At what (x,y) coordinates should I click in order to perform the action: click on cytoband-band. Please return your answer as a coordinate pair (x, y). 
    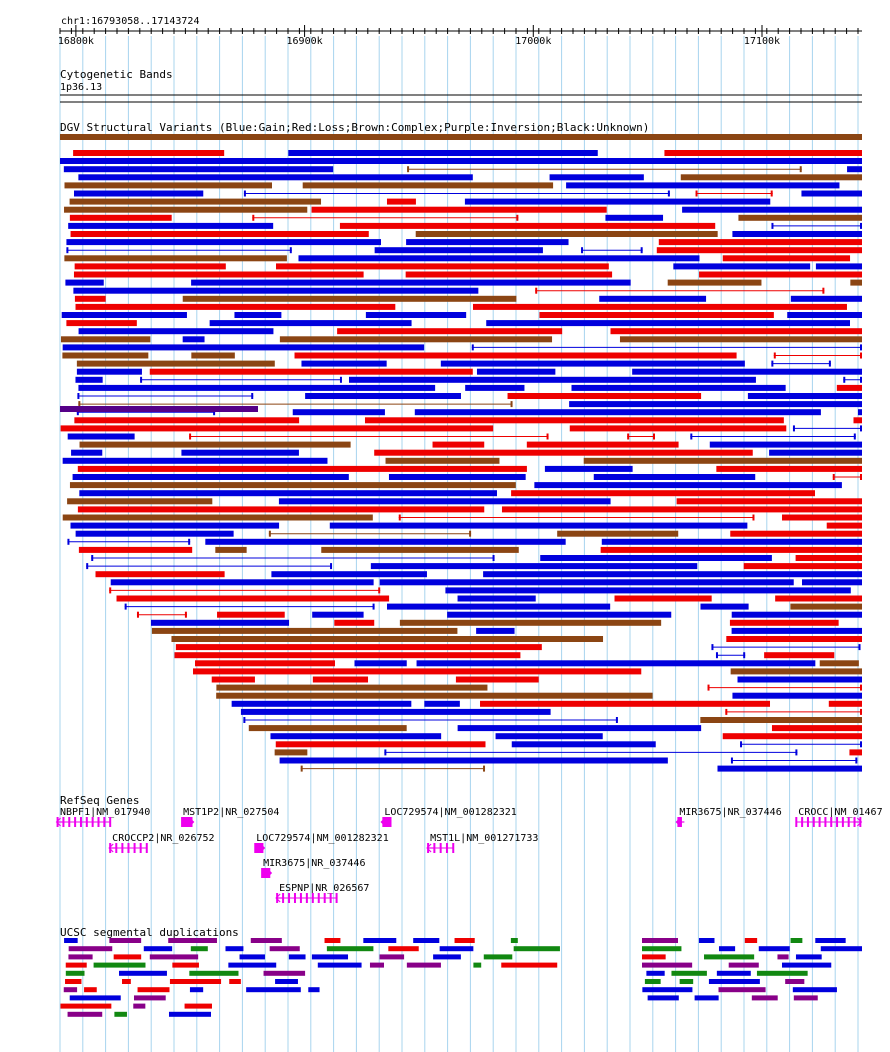
    Looking at the image, I should click on (461, 98).